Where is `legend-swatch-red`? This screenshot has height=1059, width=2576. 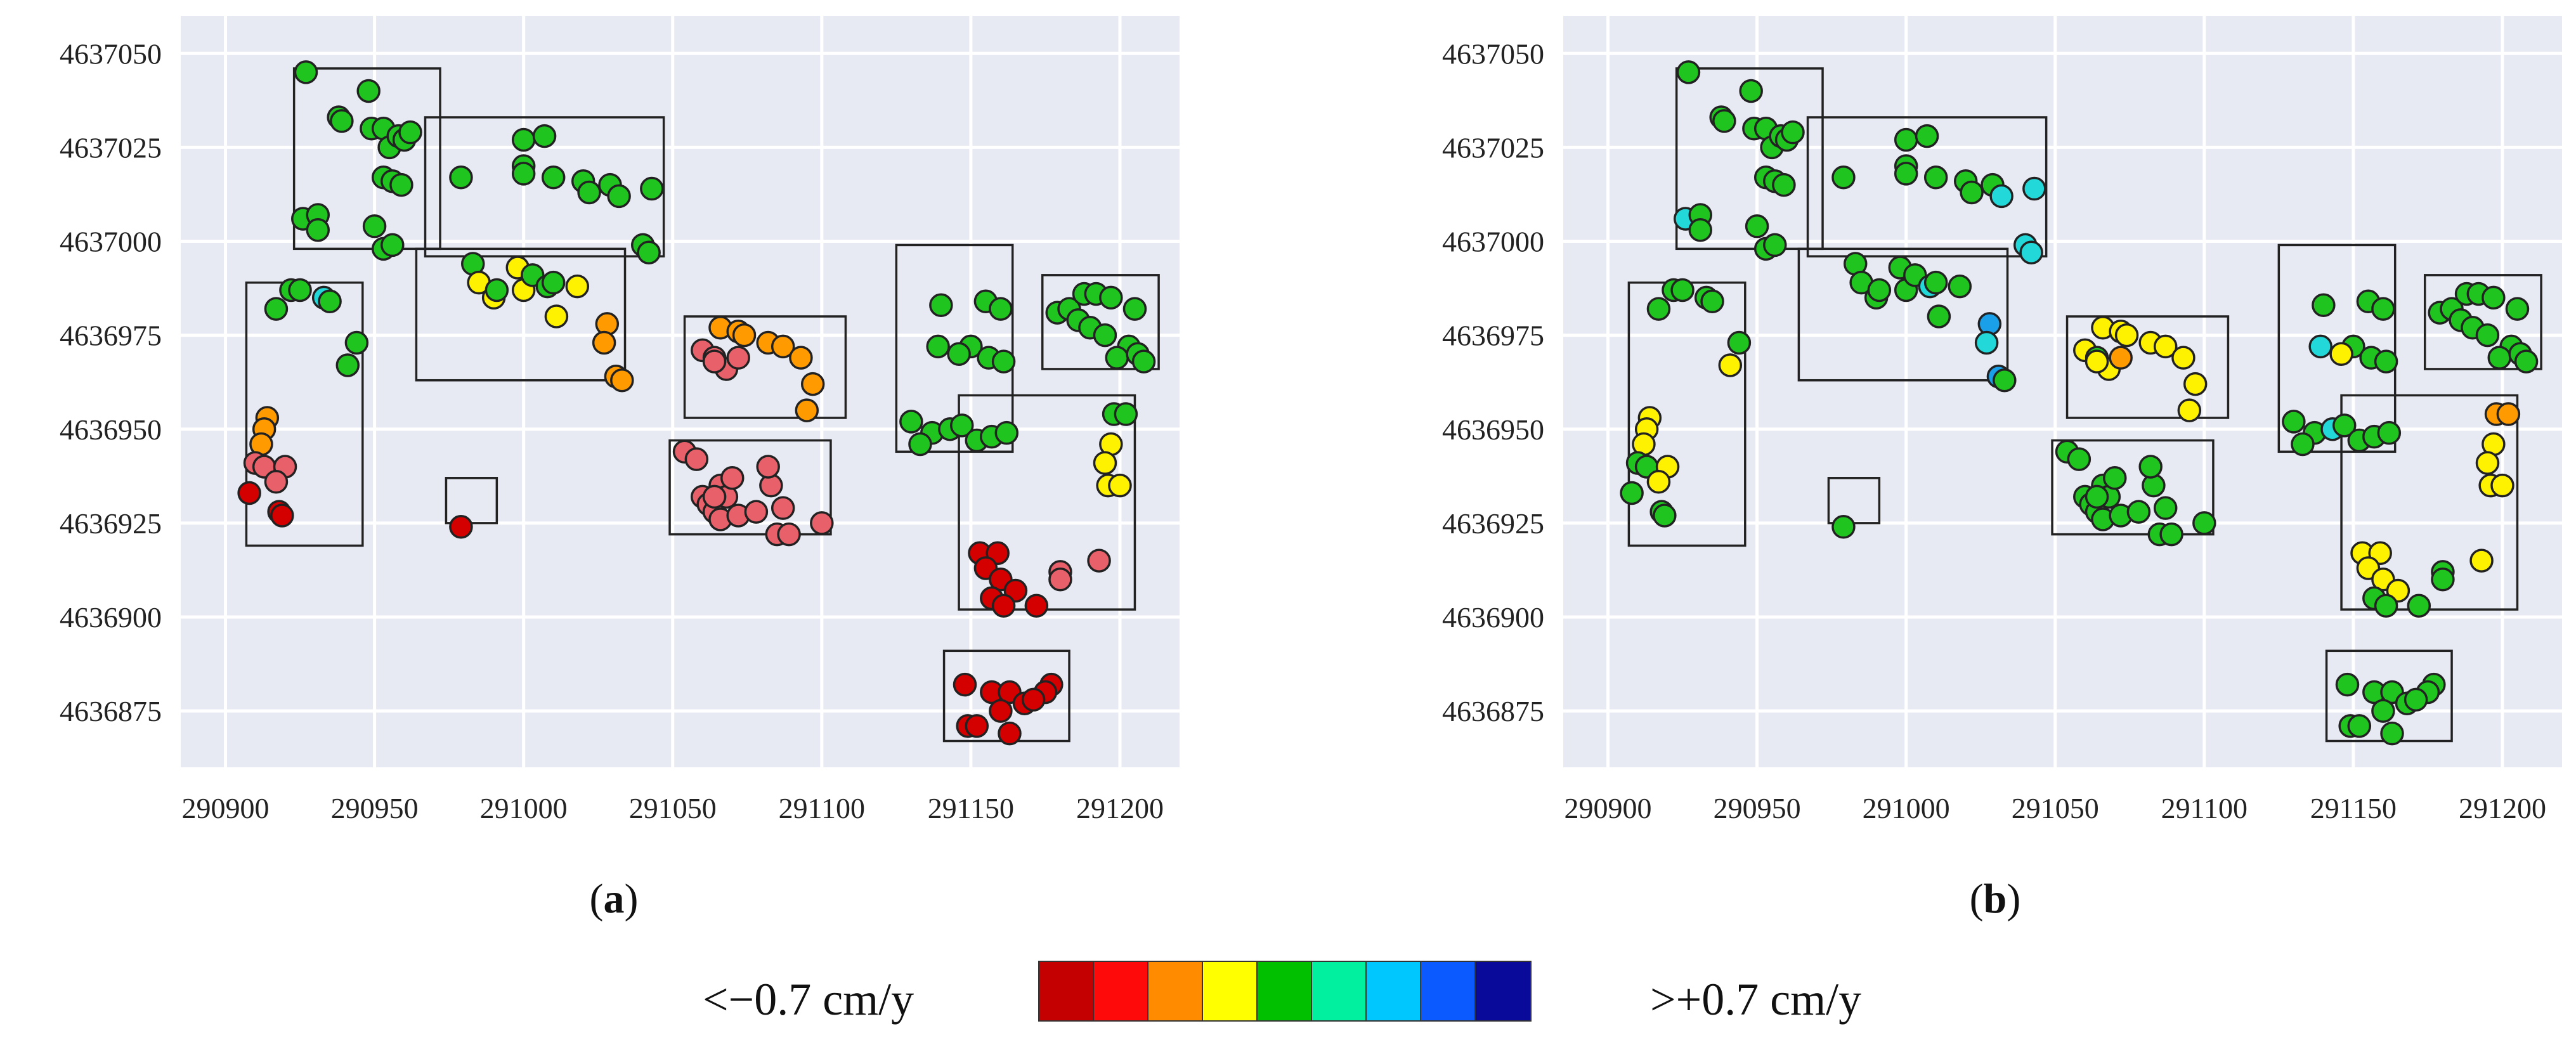 legend-swatch-red is located at coordinates (1121, 991).